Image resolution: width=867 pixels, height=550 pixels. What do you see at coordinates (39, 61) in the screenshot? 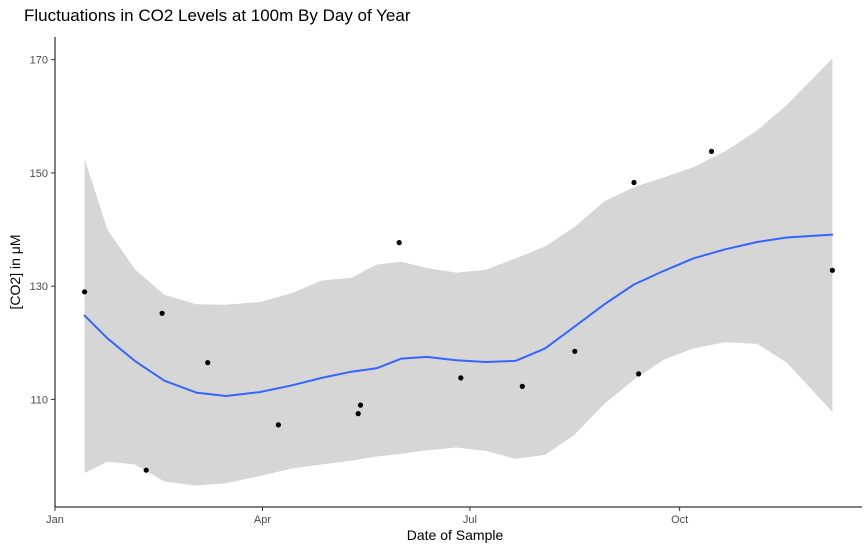
I see `y-tick-label: 170` at bounding box center [39, 61].